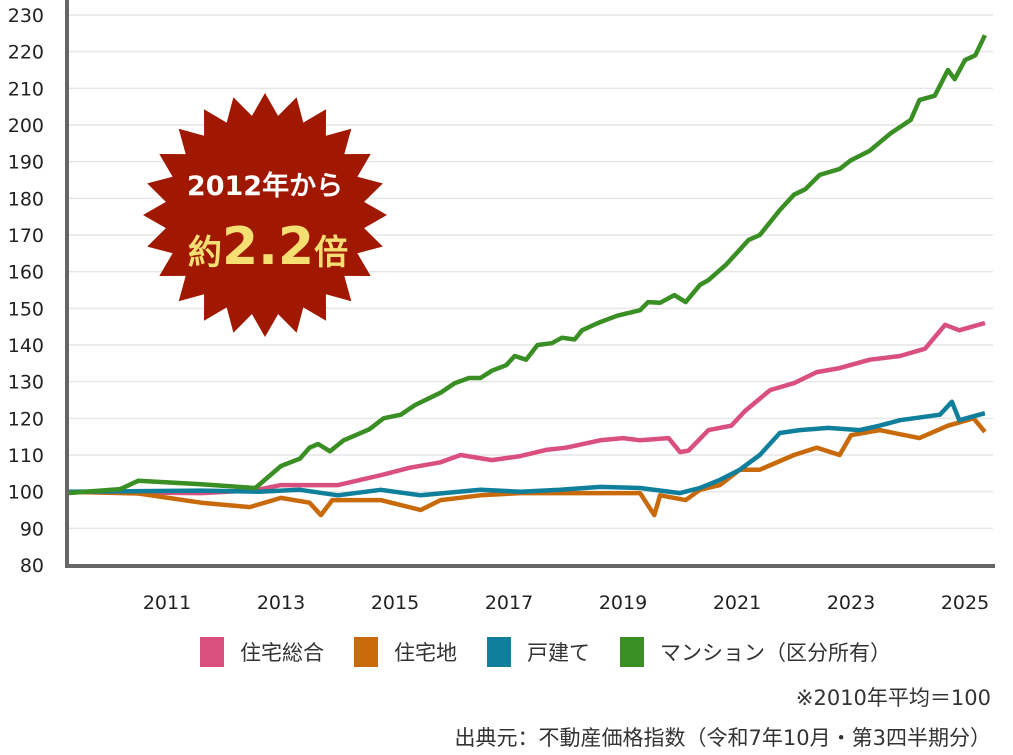  I want to click on y-tick-label: 150, so click(26, 309).